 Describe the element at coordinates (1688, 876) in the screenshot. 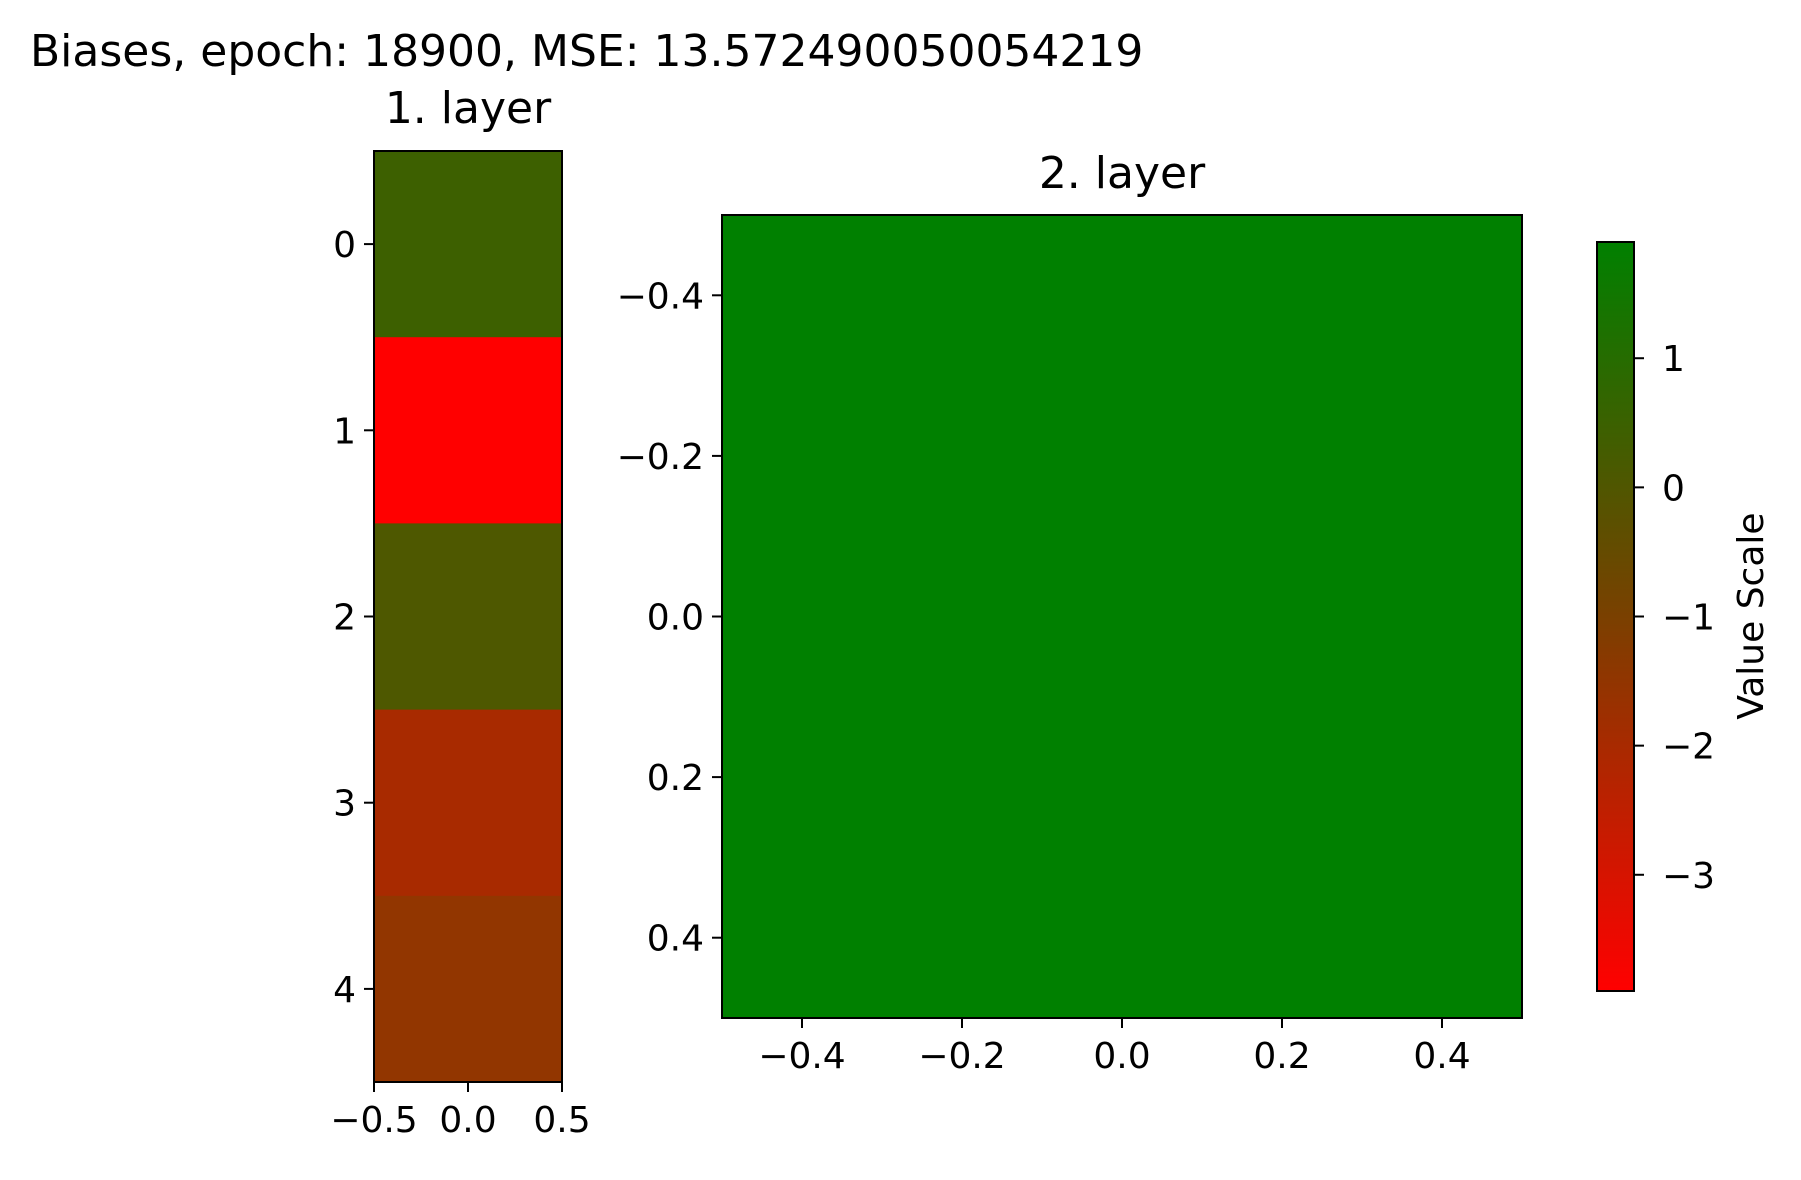

I see `colorbar-tick-label-4: −3` at that location.